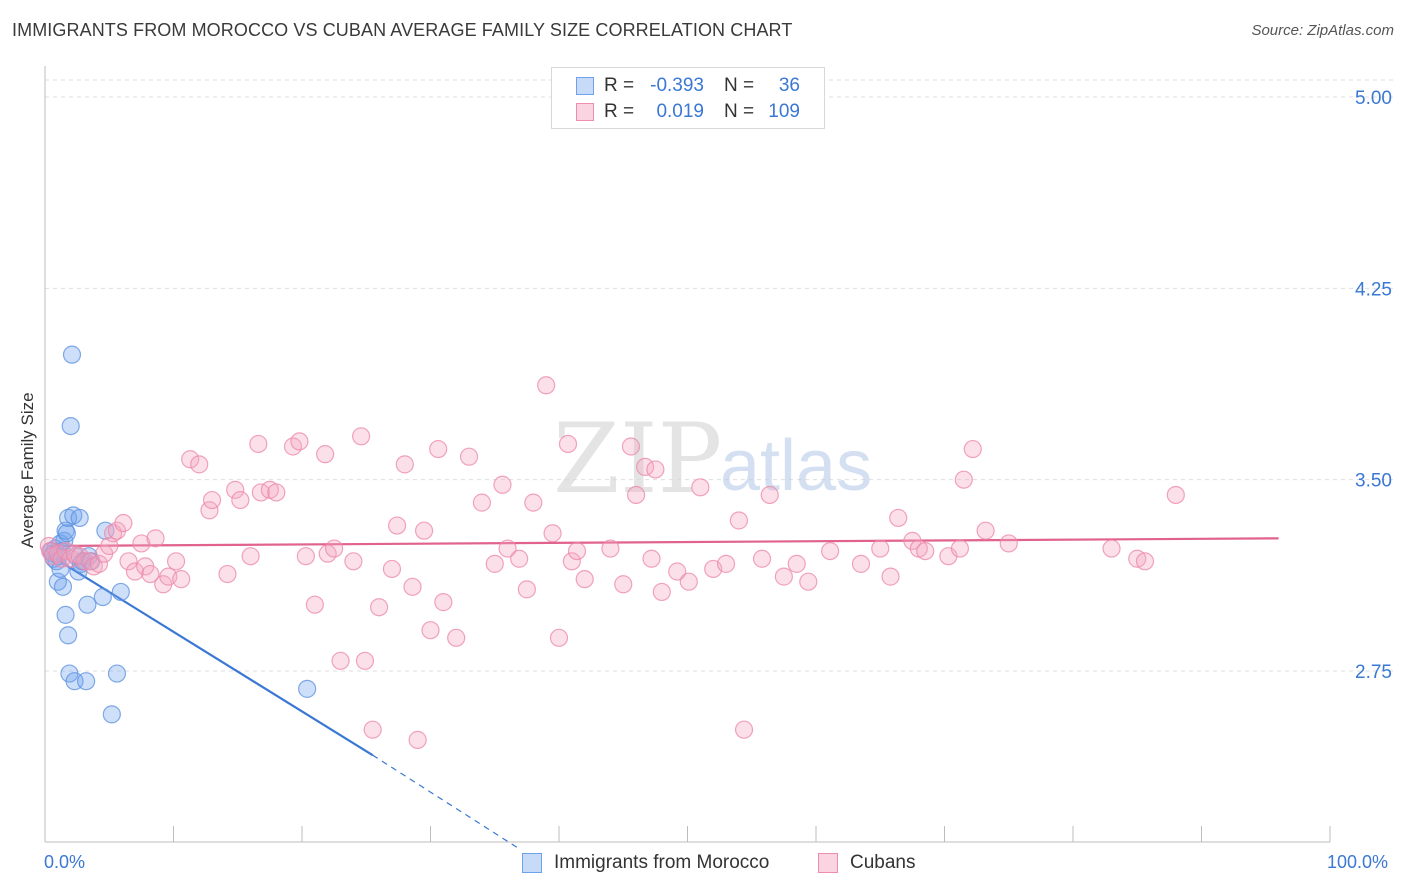 This screenshot has height=892, width=1406. What do you see at coordinates (585, 86) in the screenshot?
I see `legend-swatch-morocco` at bounding box center [585, 86].